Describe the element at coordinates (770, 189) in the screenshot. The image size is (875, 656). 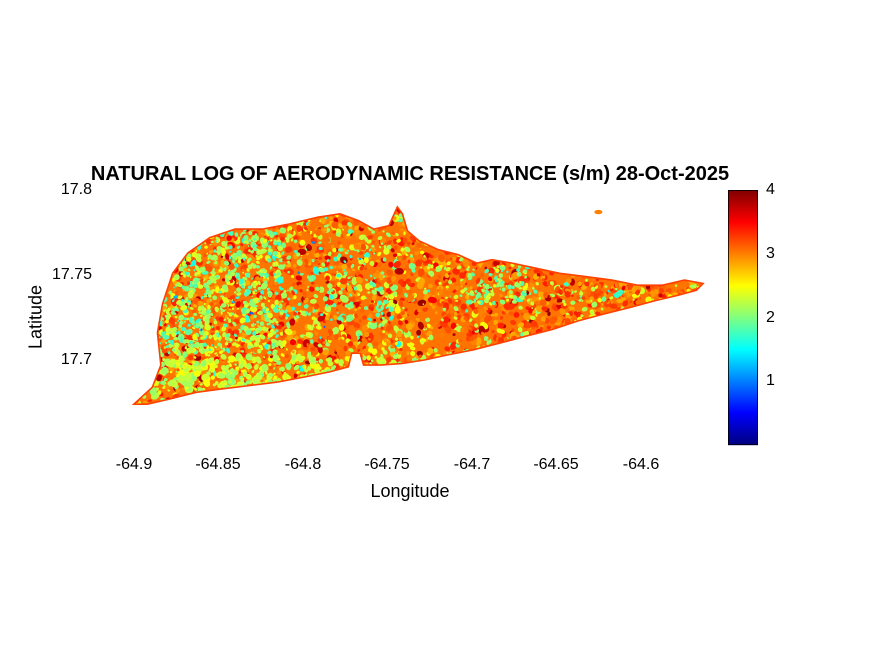
I see `colorbar-tick-4: 4` at that location.